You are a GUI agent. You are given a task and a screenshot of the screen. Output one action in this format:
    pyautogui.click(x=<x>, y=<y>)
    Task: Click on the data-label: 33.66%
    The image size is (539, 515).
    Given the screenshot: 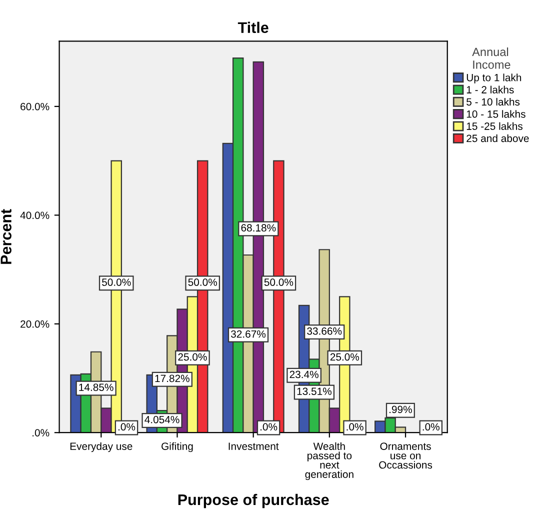 What is the action you would take?
    pyautogui.click(x=324, y=331)
    